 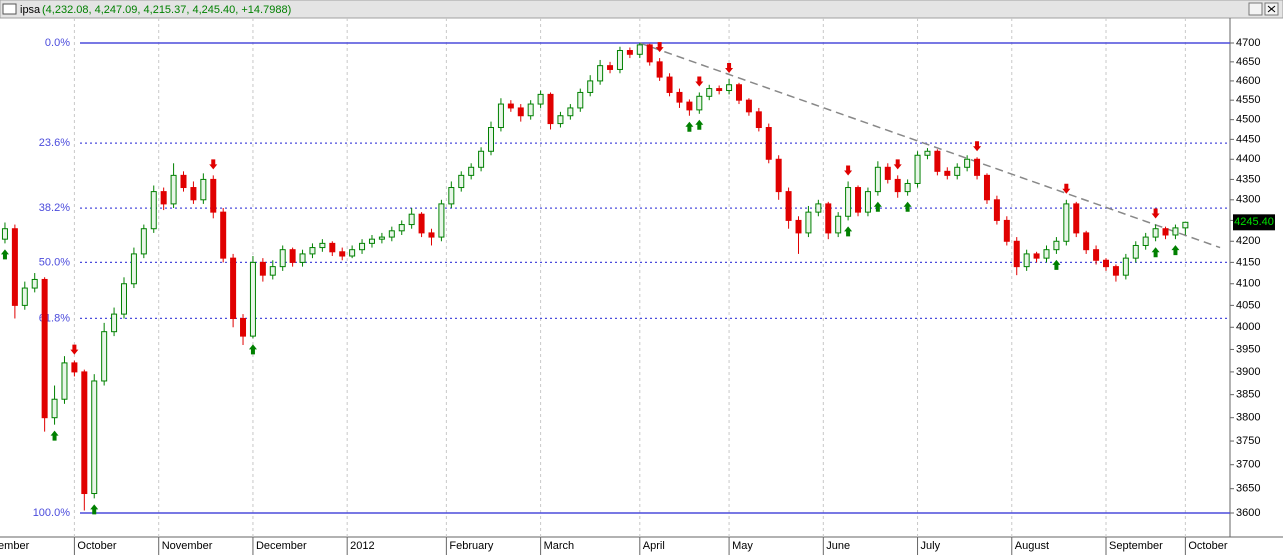 What do you see at coordinates (641, 9) in the screenshot?
I see `title-bar` at bounding box center [641, 9].